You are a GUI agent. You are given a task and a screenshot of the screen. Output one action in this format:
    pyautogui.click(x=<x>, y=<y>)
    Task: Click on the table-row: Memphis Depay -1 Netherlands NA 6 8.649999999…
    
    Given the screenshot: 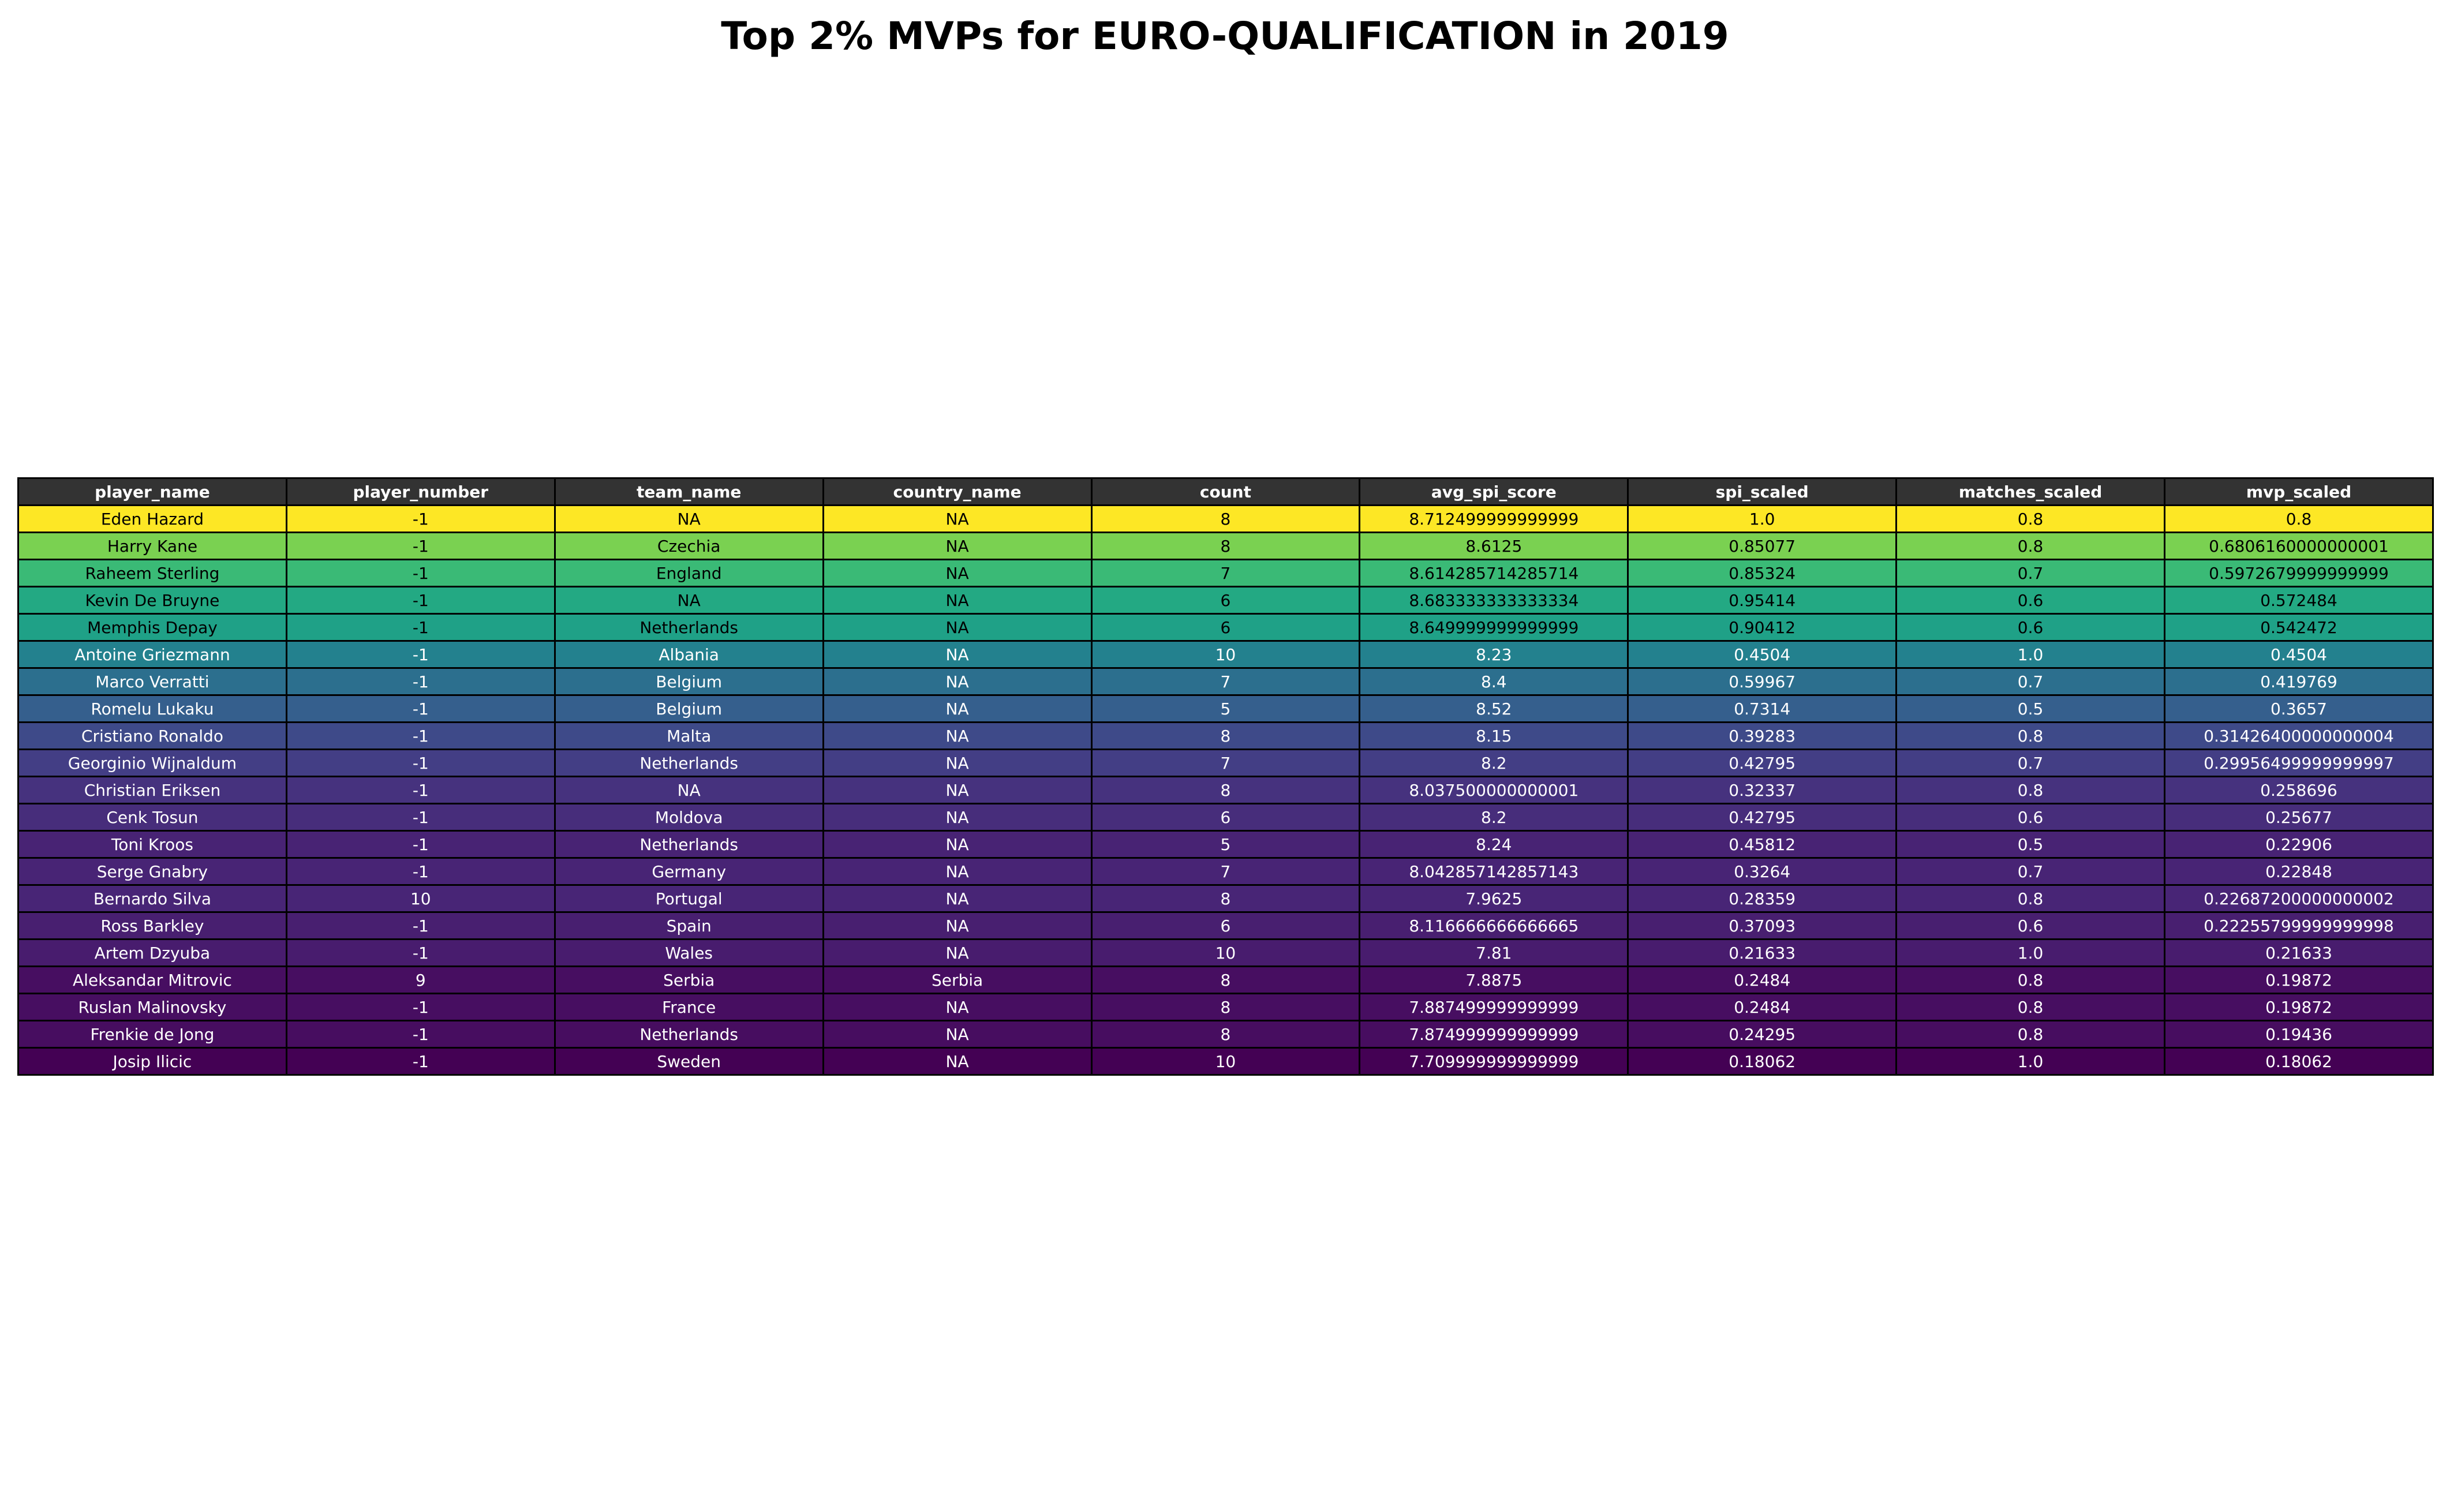 What is the action you would take?
    pyautogui.click(x=1225, y=627)
    